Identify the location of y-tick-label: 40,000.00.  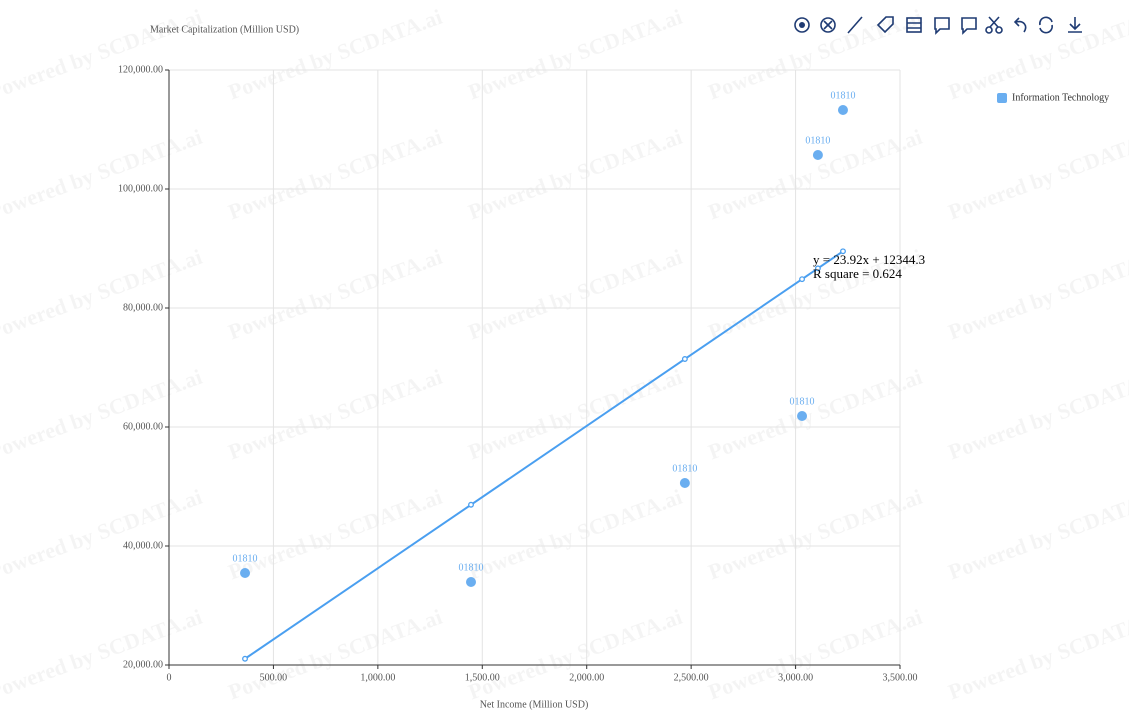
(143, 545).